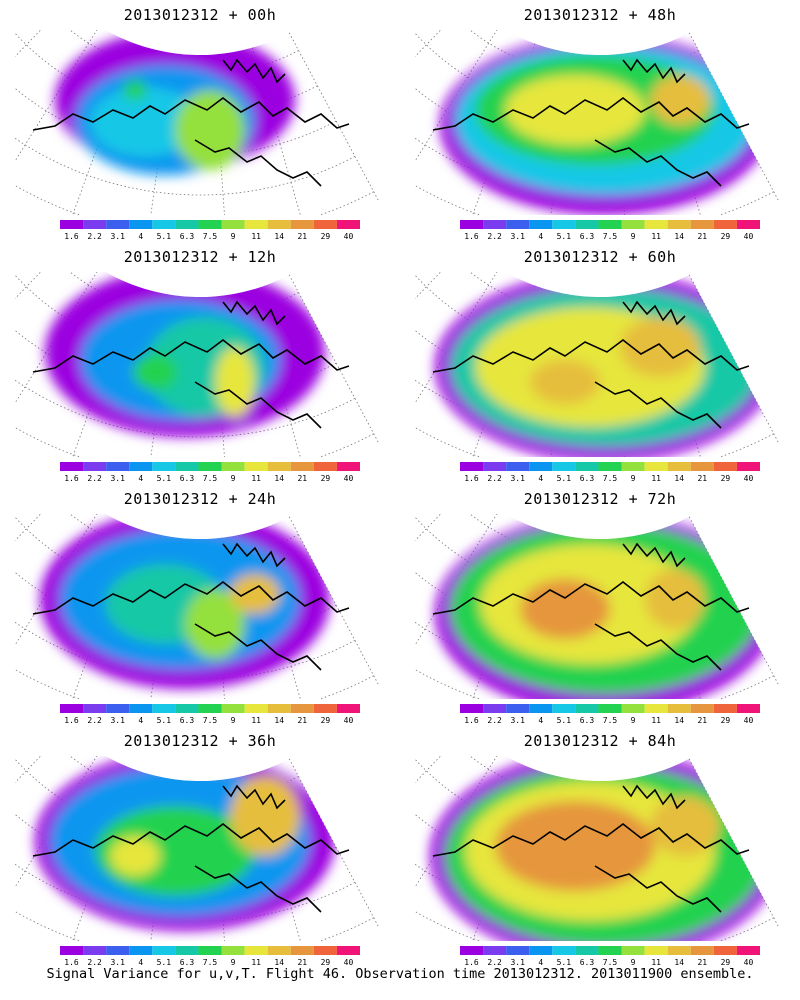 Image resolution: width=800 pixels, height=1000 pixels. Describe the element at coordinates (71, 720) in the screenshot. I see `colorbar-label: 1.6` at that location.